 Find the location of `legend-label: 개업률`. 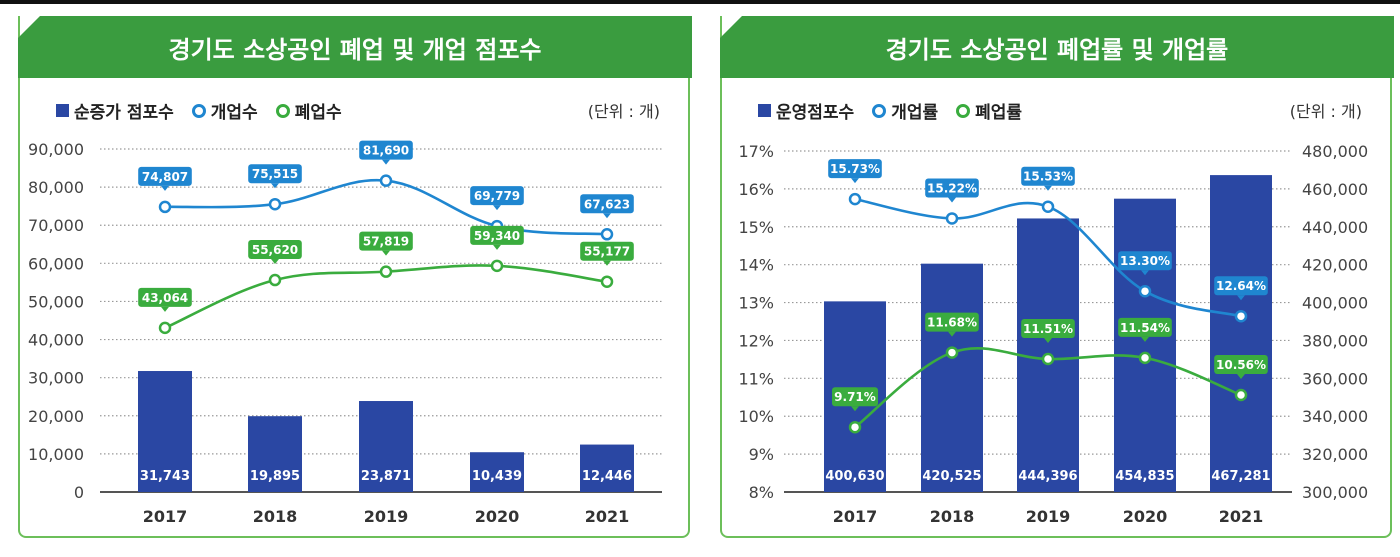

legend-label: 개업률 is located at coordinates (915, 113).